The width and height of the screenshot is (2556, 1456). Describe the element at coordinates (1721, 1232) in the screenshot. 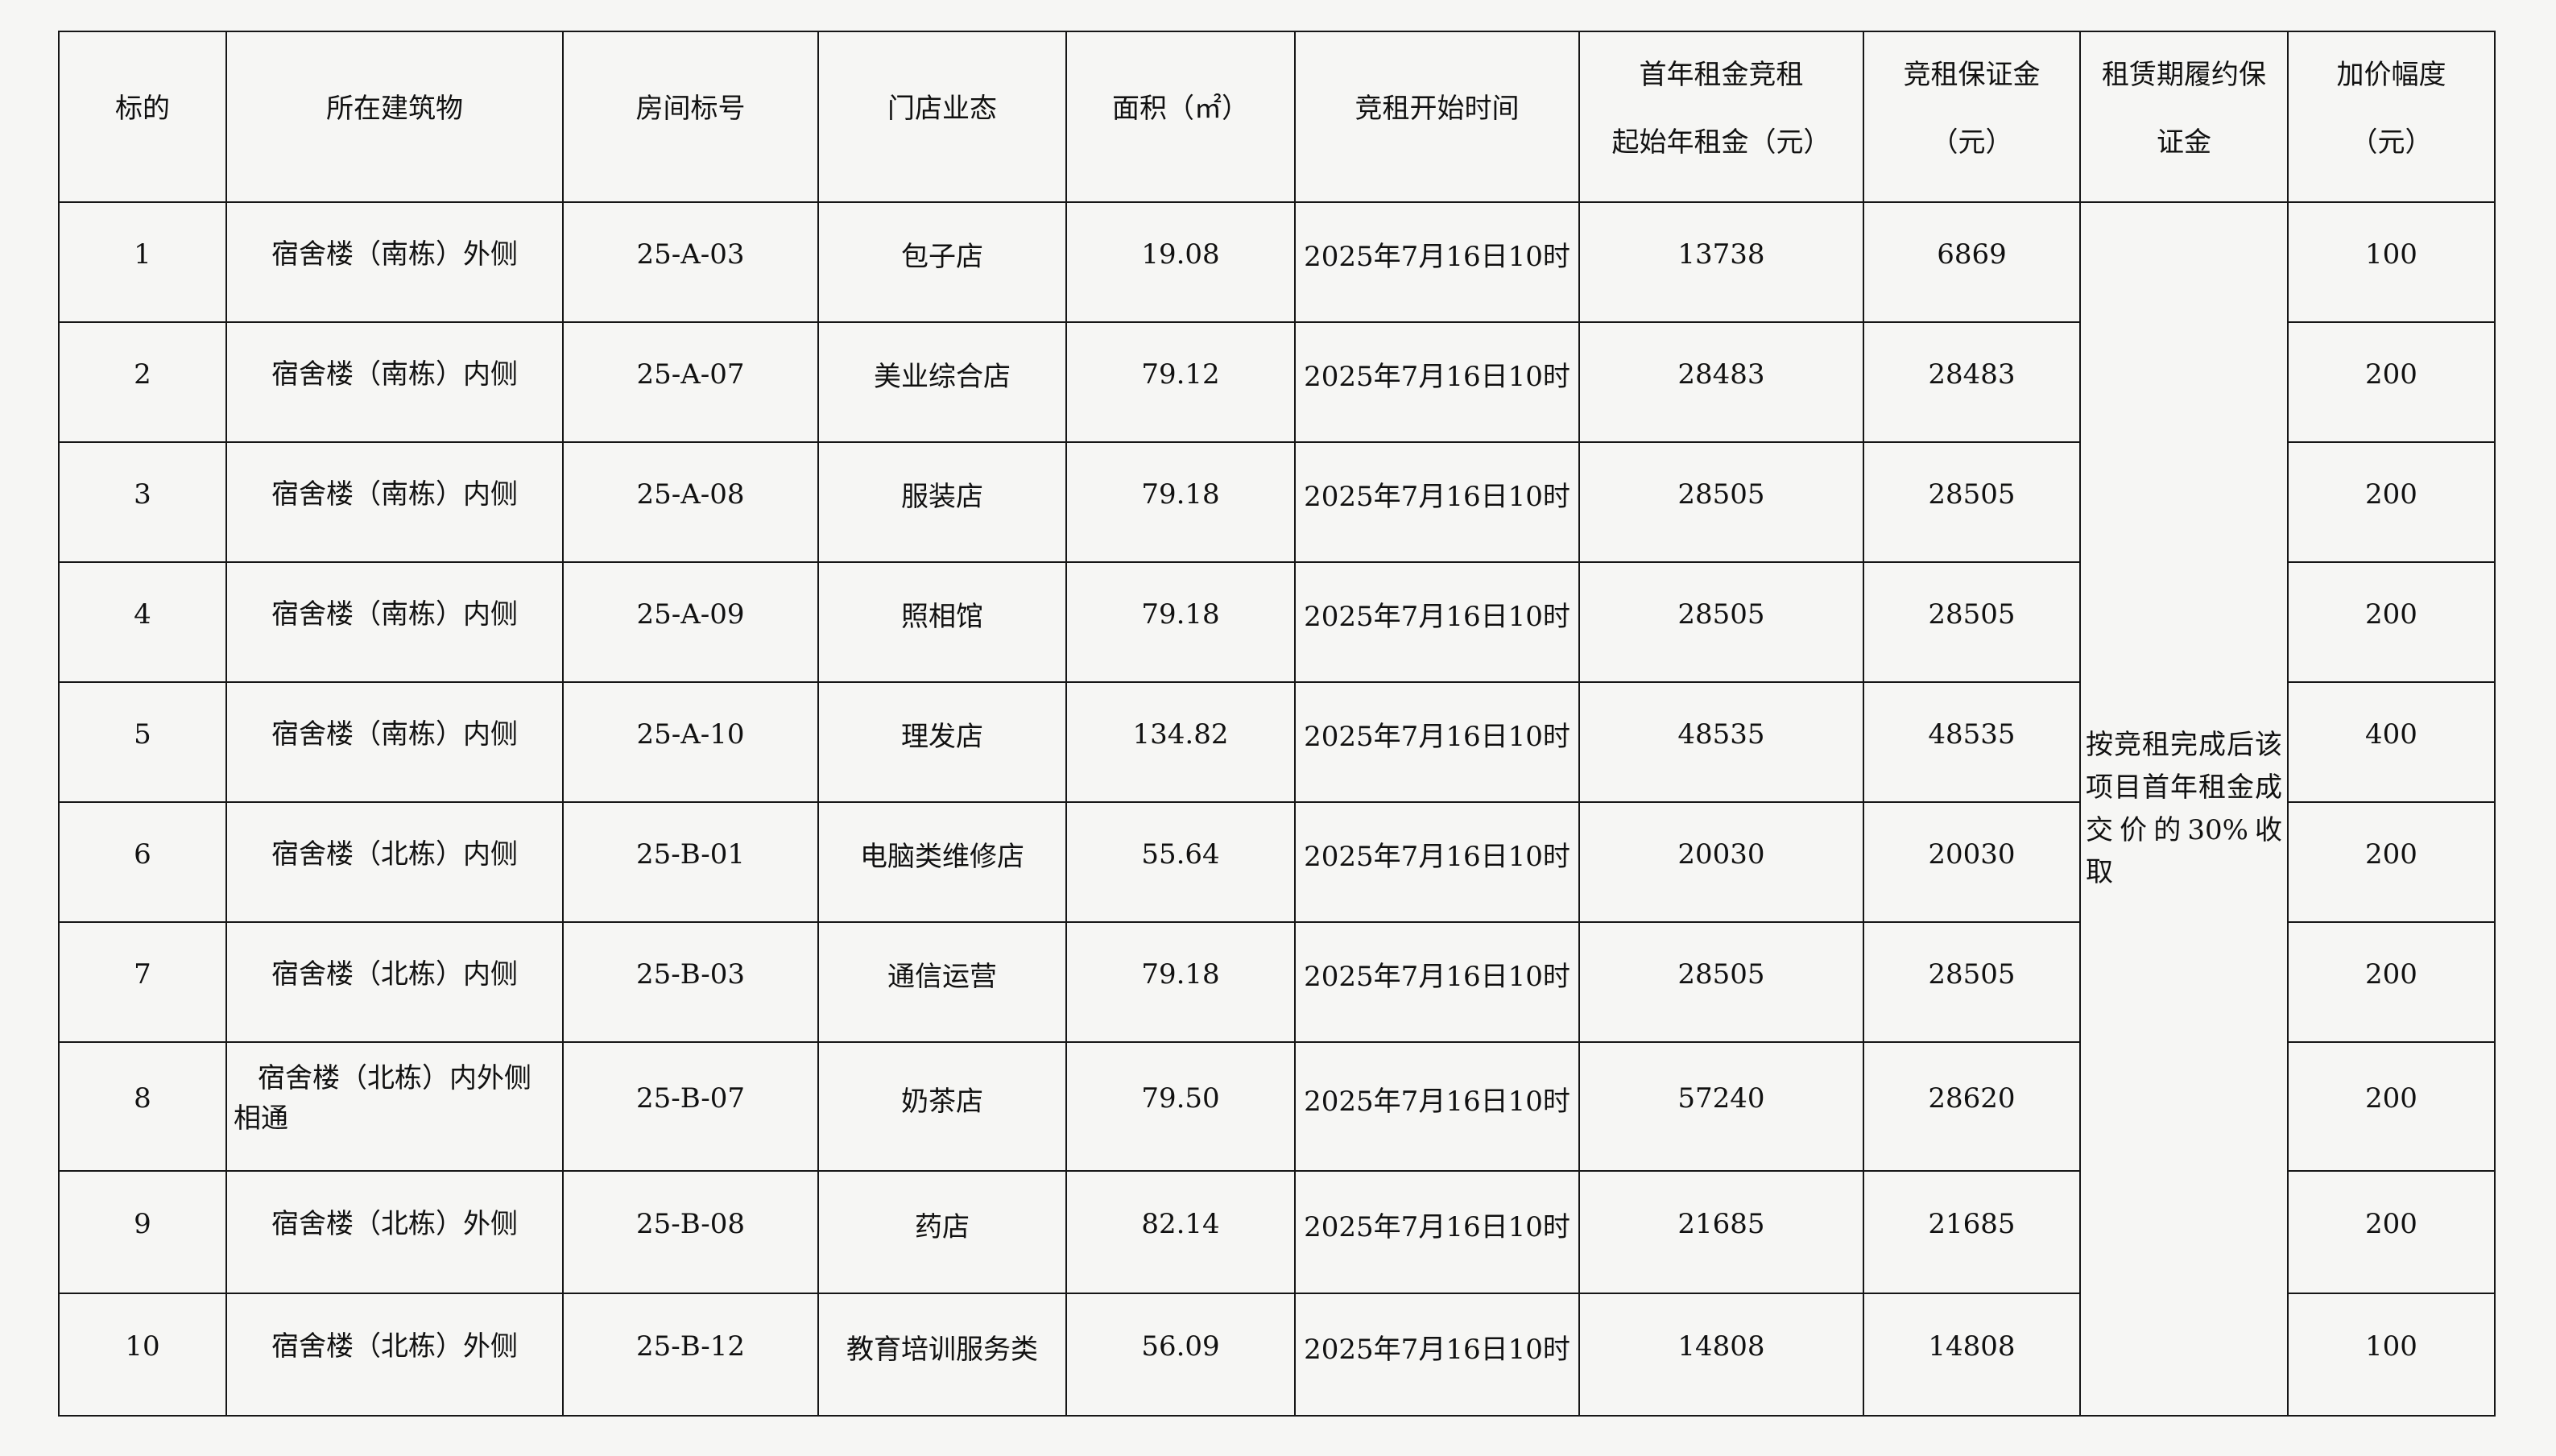

I see `cell-starting-rent: 21685` at that location.